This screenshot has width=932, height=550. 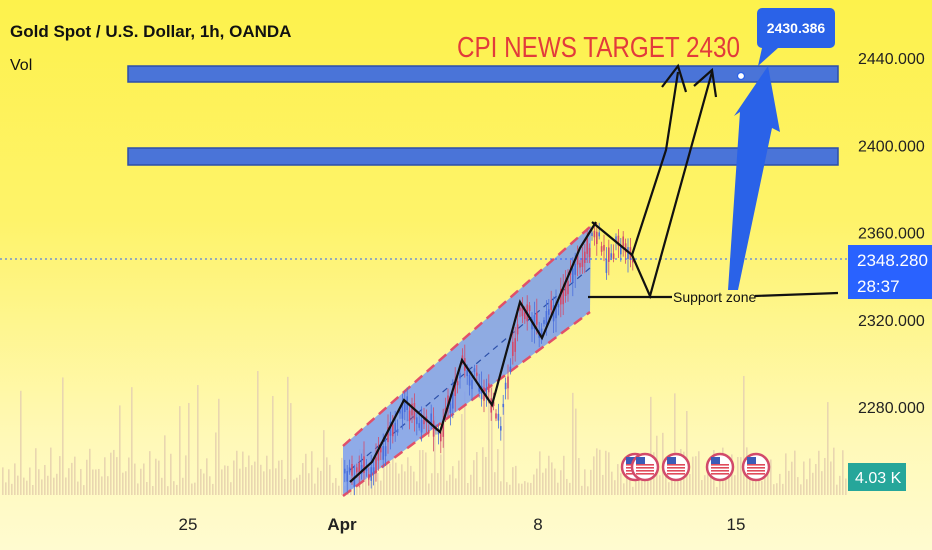 What do you see at coordinates (483, 156) in the screenshot?
I see `resistance-zone-lower` at bounding box center [483, 156].